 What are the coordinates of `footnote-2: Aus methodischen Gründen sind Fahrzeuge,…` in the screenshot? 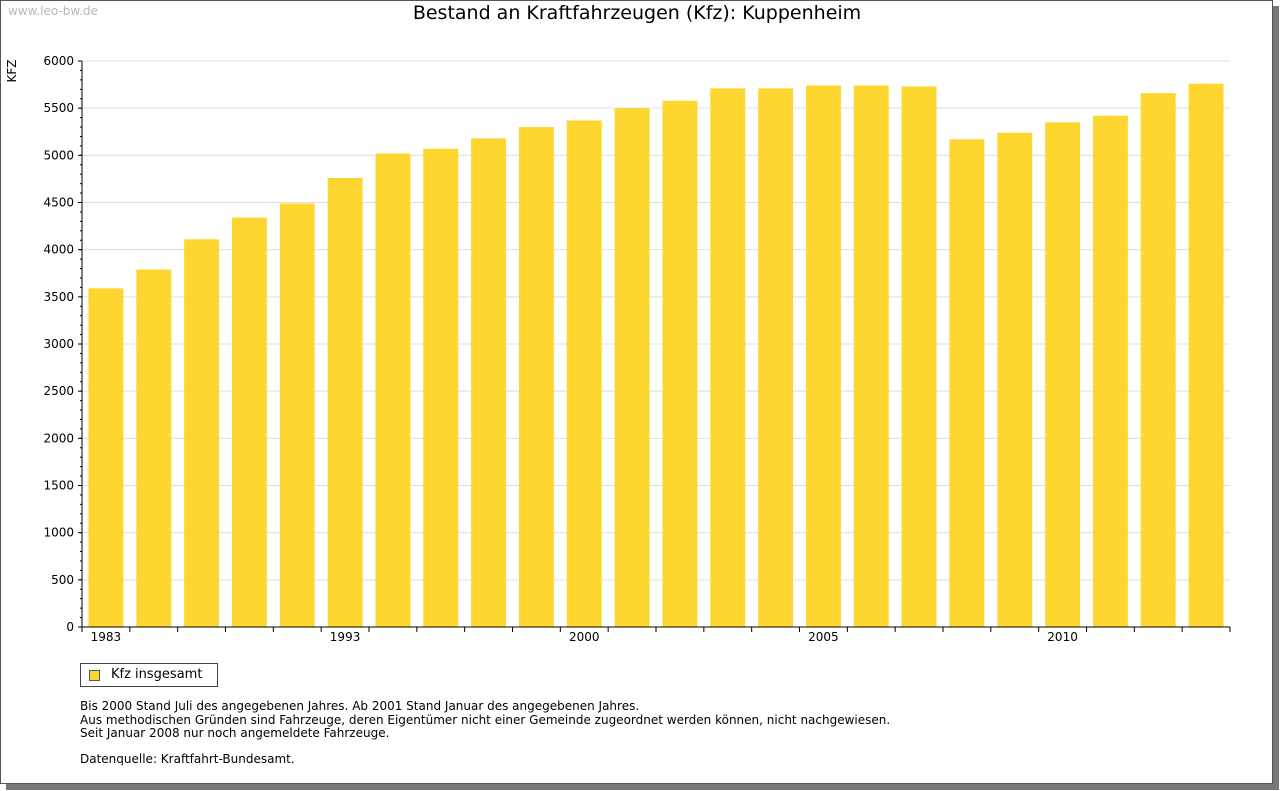 It's located at (485, 719).